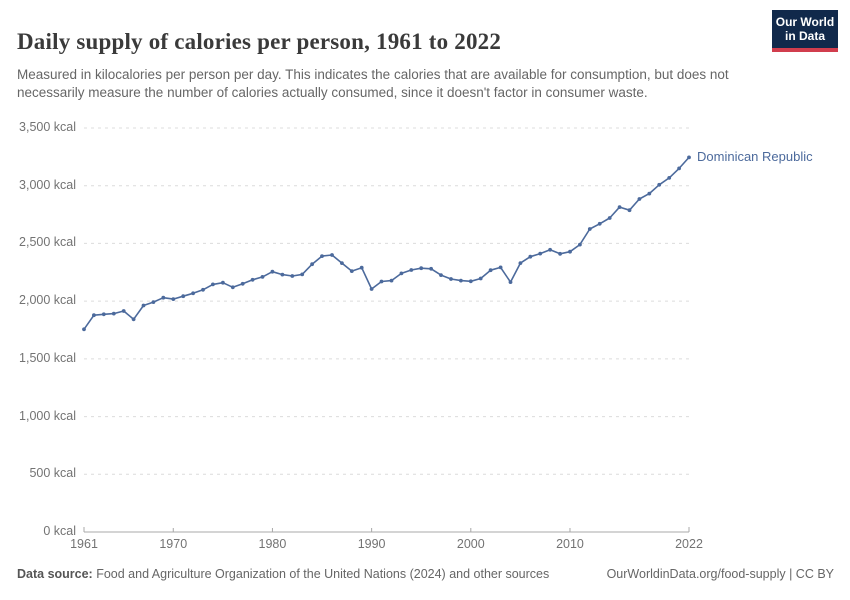 This screenshot has height=600, width=850. Describe the element at coordinates (804, 36) in the screenshot. I see `owid-logo-line2: in Data` at that location.